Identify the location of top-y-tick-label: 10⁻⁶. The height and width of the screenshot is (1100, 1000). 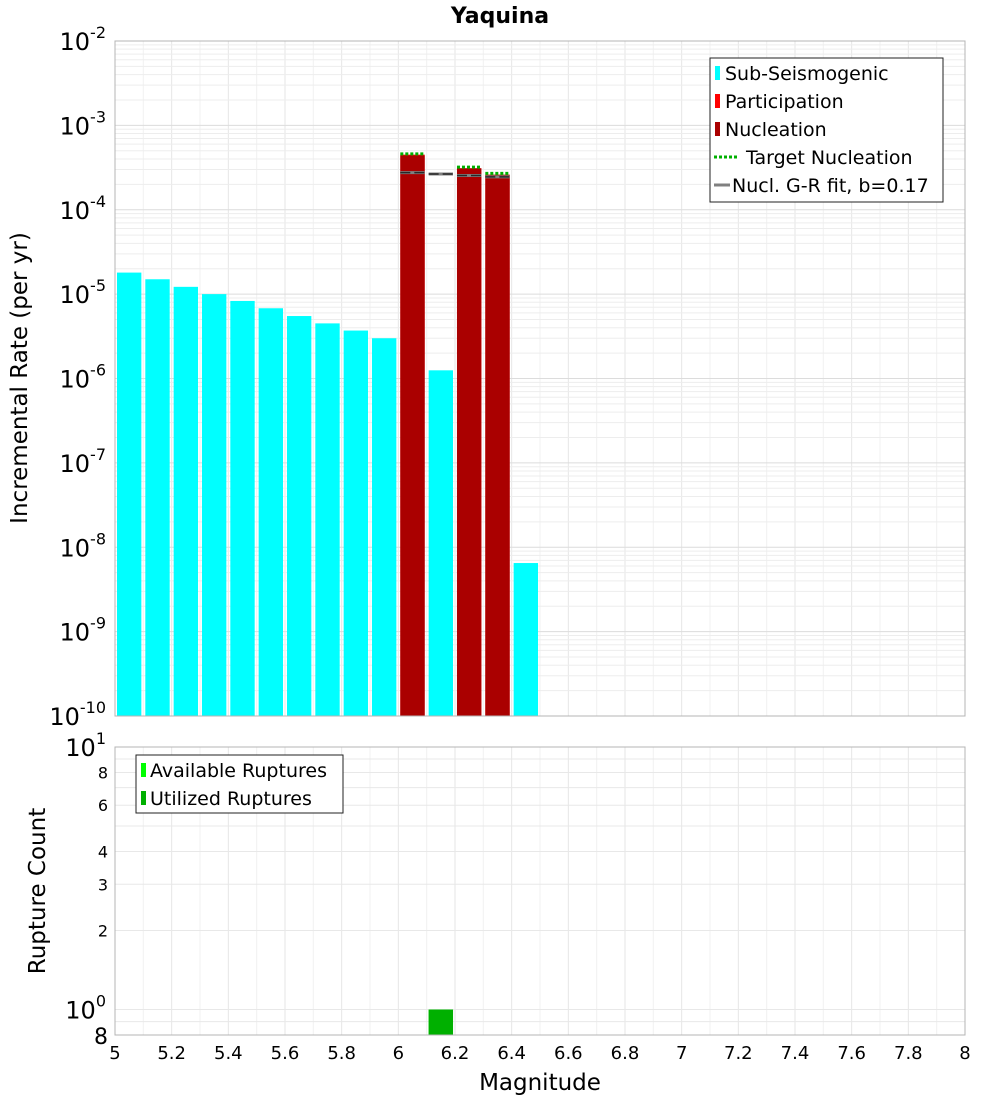
(83, 377).